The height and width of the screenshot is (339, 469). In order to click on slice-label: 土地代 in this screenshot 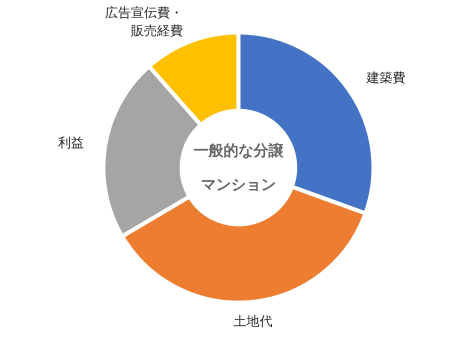, I will do `click(253, 322)`.